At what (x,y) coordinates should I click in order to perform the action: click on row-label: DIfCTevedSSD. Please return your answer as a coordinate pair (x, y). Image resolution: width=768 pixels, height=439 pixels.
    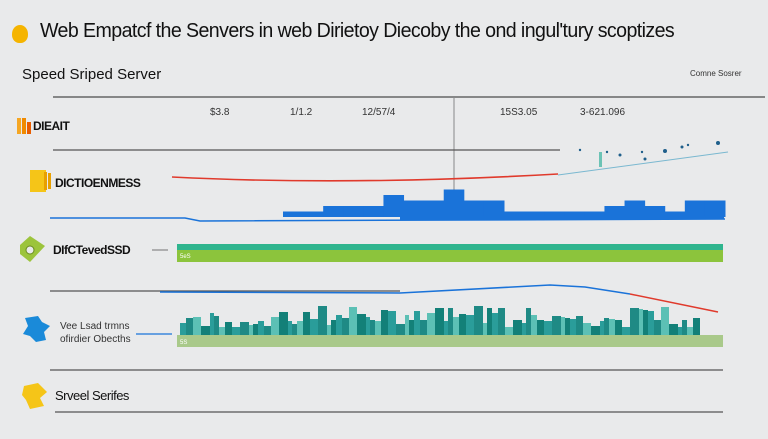
    Looking at the image, I should click on (92, 250).